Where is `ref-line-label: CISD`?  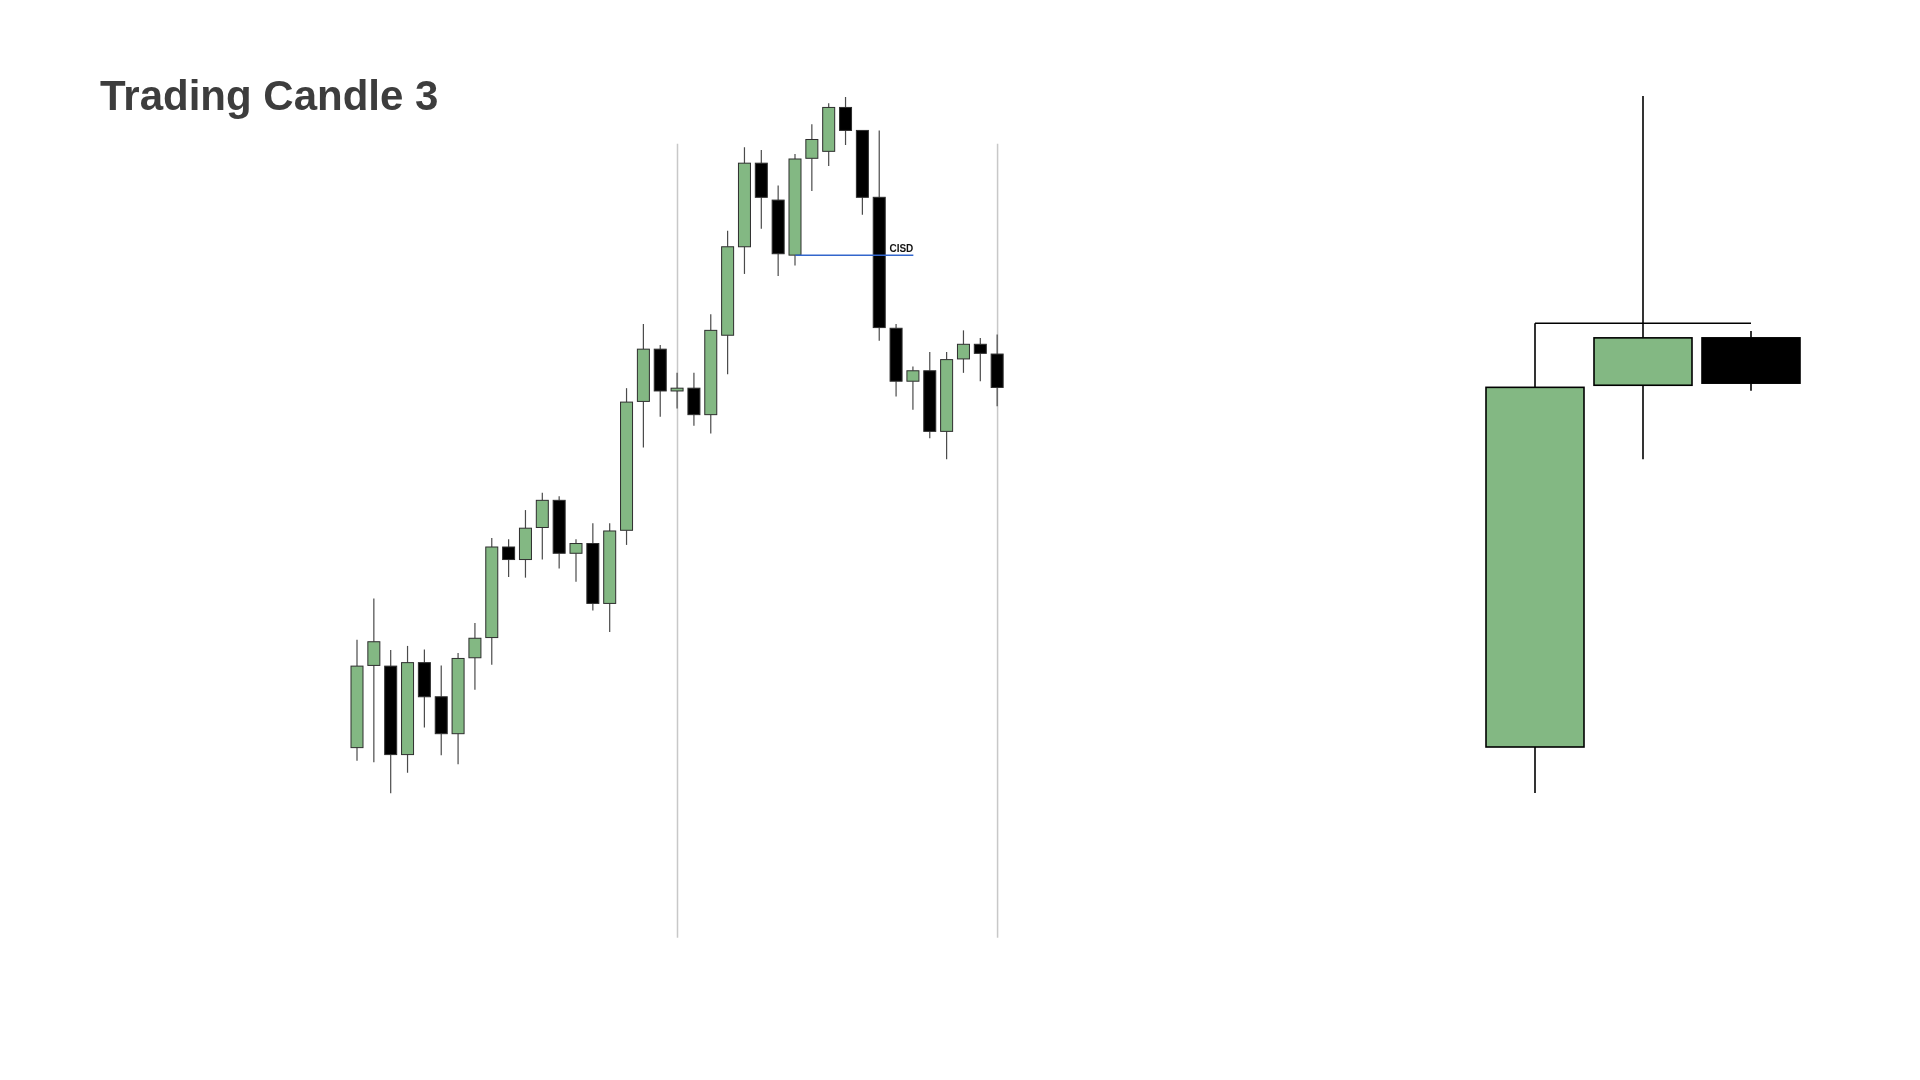 ref-line-label: CISD is located at coordinates (901, 248).